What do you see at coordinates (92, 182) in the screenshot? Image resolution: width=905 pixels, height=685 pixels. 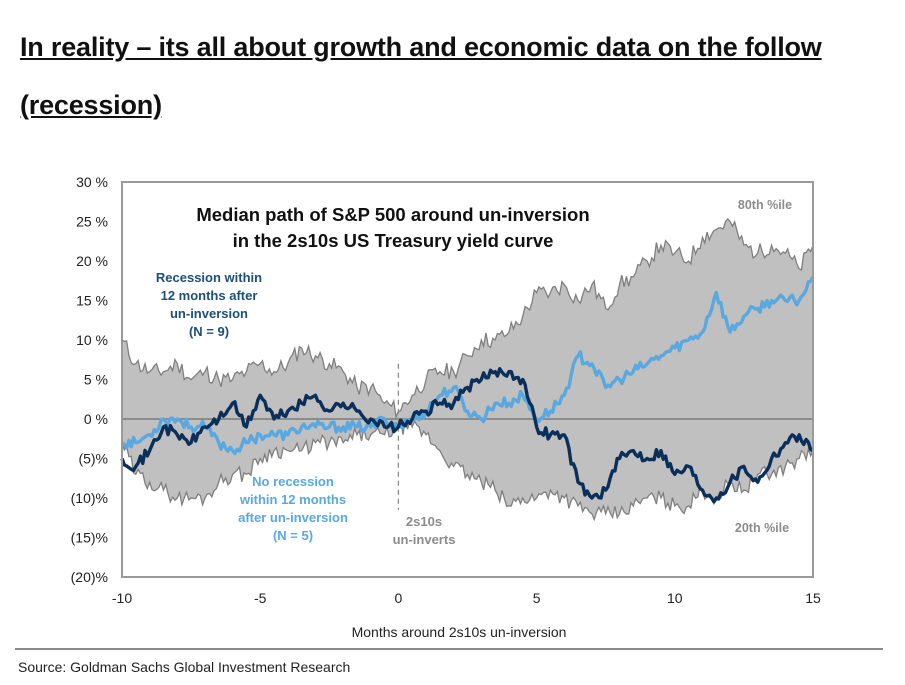 I see `y-tick-label: 30 %` at bounding box center [92, 182].